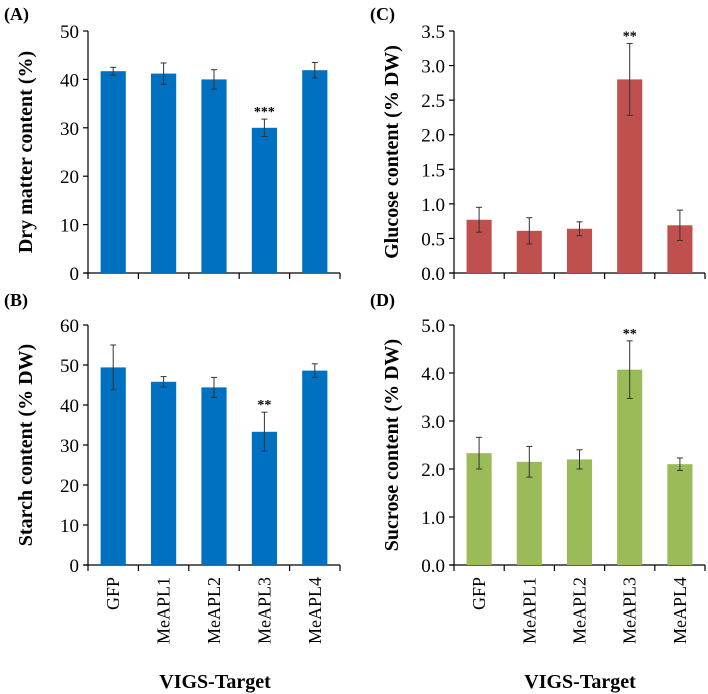 The image size is (708, 694). What do you see at coordinates (433, 101) in the screenshot?
I see `y-tick-label: 2.5` at bounding box center [433, 101].